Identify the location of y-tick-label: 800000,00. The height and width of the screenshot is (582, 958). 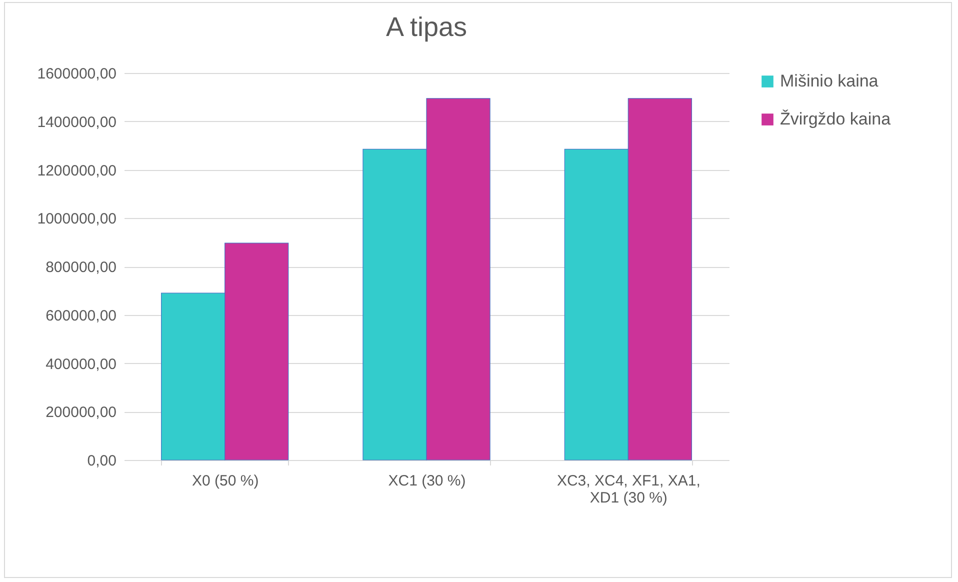
(81, 267).